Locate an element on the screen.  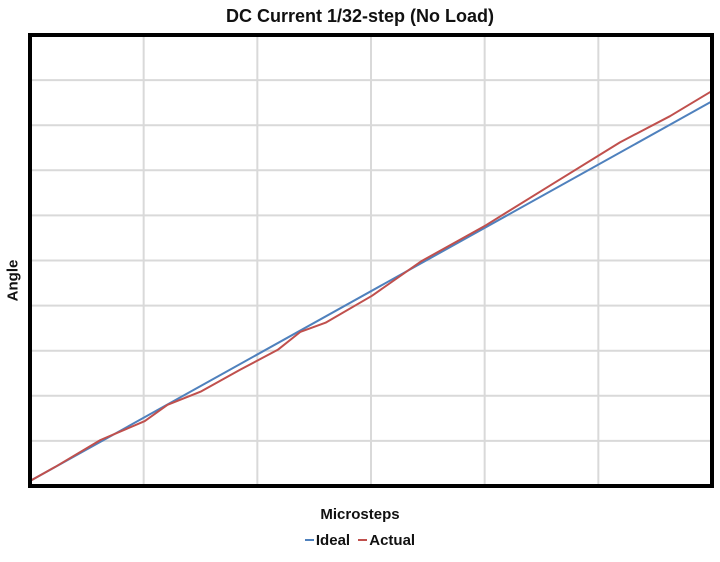
chart-title: DC Current 1/32-step (No Load) is located at coordinates (360, 16).